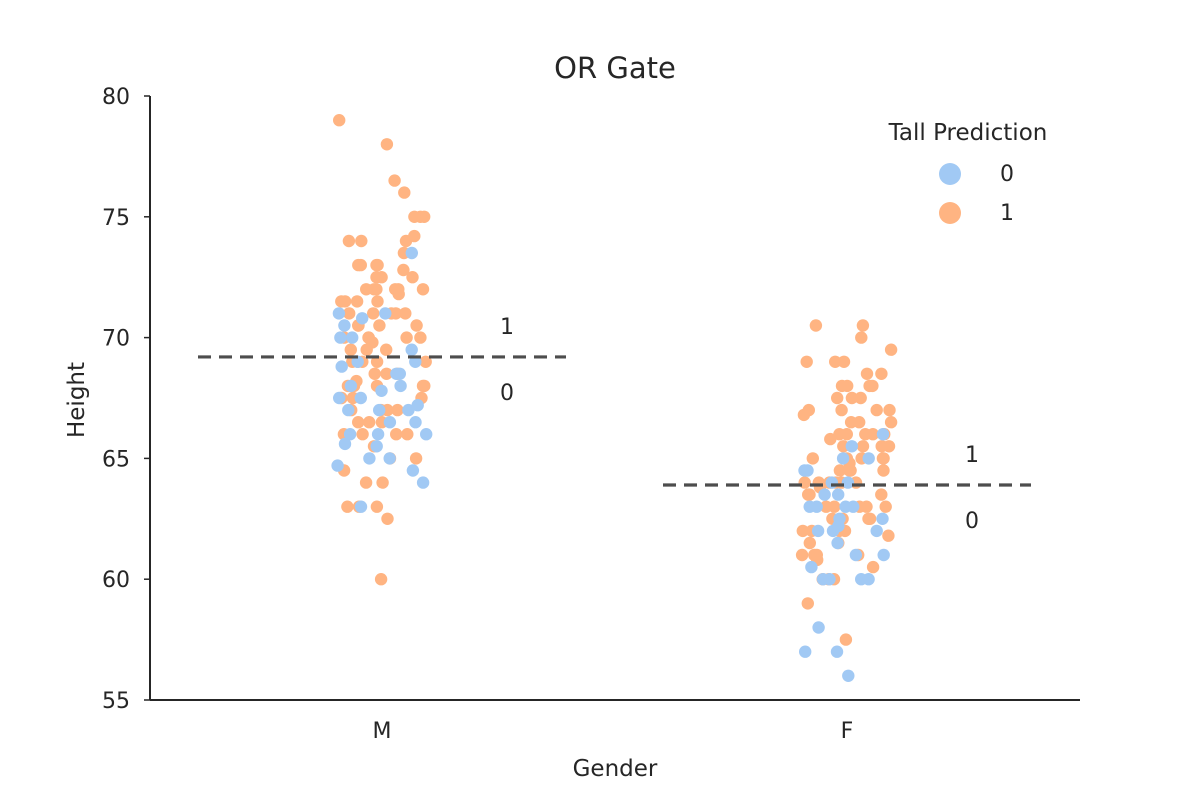 The width and height of the screenshot is (1200, 800). I want to click on y-tick-label: 60, so click(116, 580).